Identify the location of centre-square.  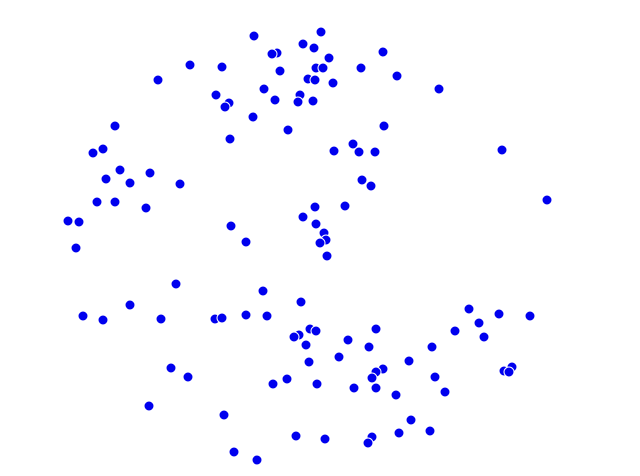
(320, 237).